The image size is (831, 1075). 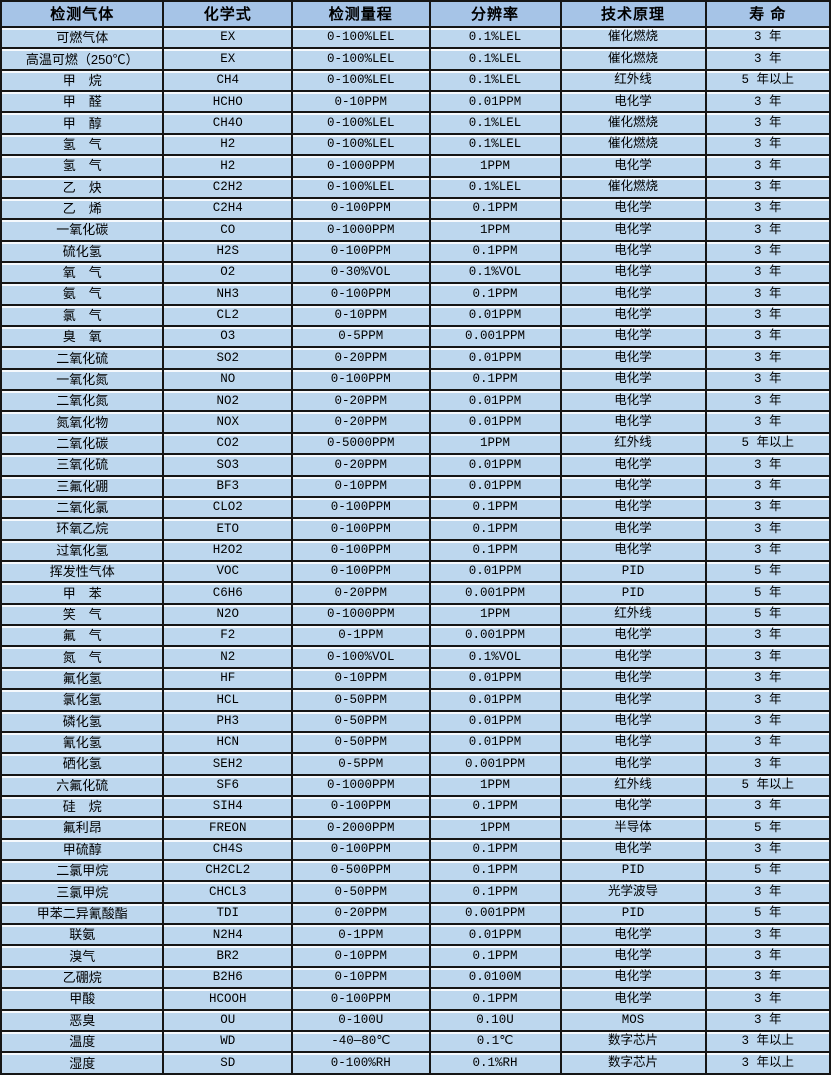 I want to click on cell-formula: EX, so click(x=227, y=59).